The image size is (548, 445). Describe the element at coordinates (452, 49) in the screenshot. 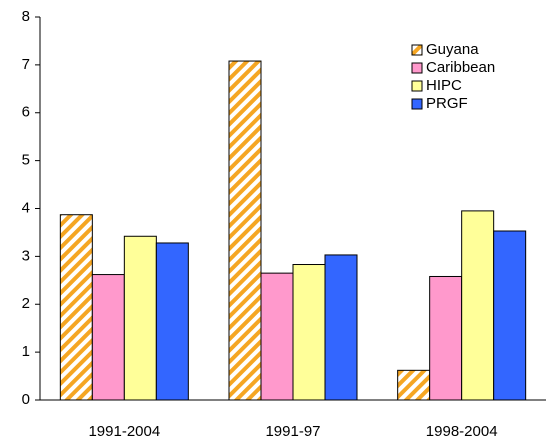

I see `legend-label: Guyana` at that location.